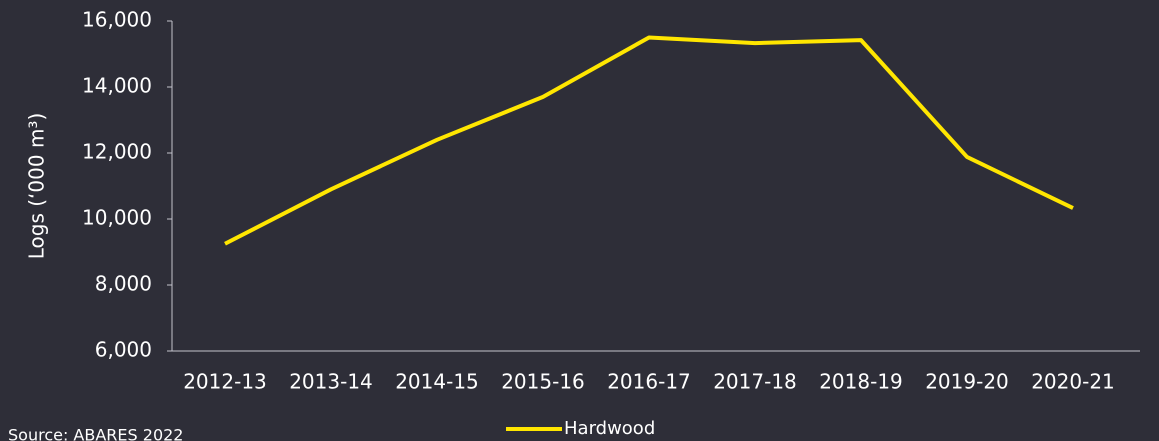 Image resolution: width=1159 pixels, height=441 pixels. Describe the element at coordinates (117, 86) in the screenshot. I see `y-tick-label: 14,000` at that location.